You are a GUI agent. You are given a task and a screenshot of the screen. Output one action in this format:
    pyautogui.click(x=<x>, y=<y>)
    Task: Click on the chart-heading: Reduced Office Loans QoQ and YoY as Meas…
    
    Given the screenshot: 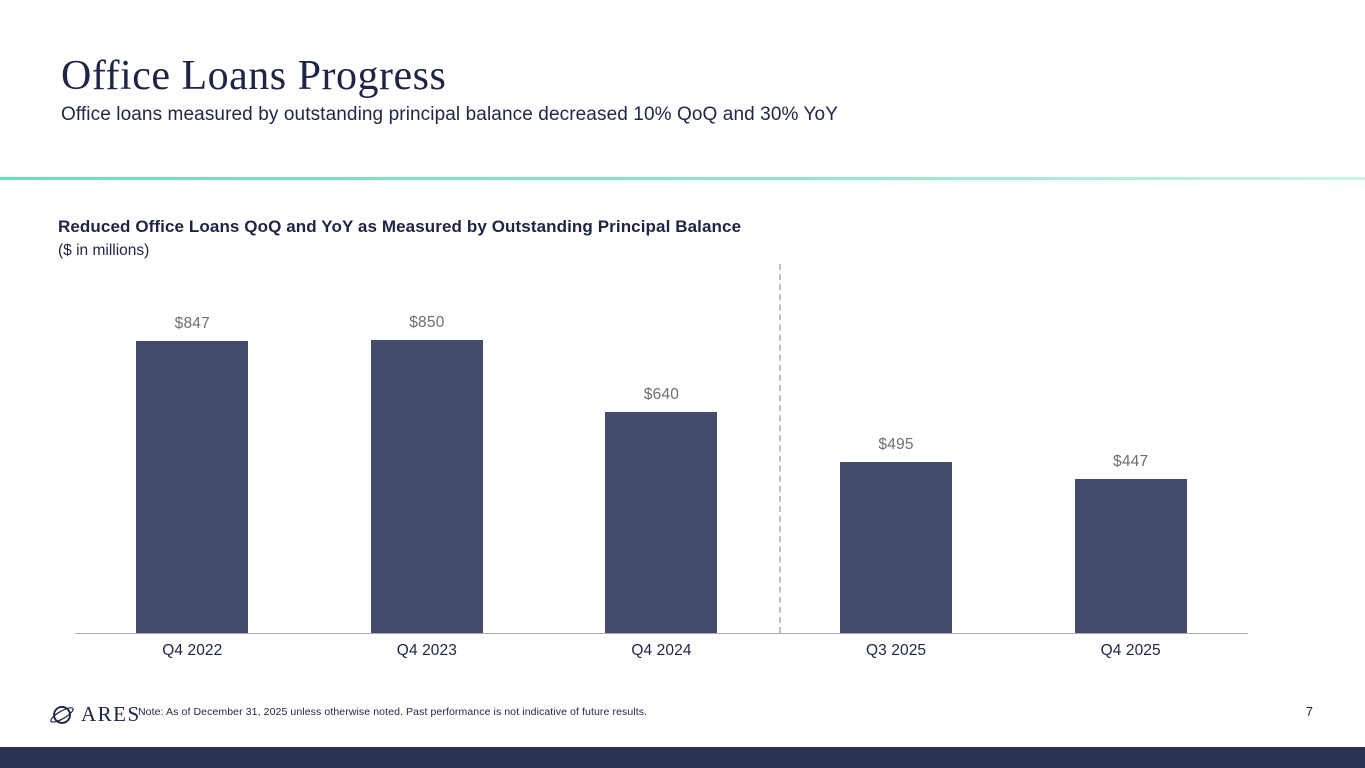 What is the action you would take?
    pyautogui.click(x=399, y=238)
    